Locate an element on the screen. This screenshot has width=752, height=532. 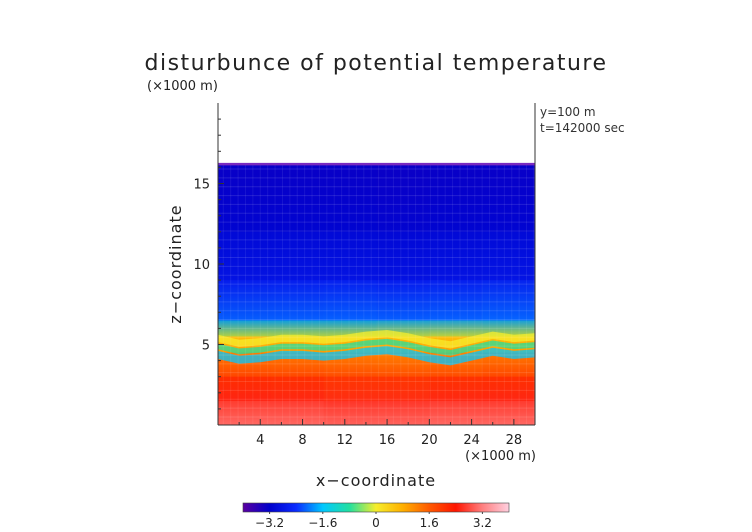
colorbar-tick-label: −1.6 is located at coordinates (322, 523).